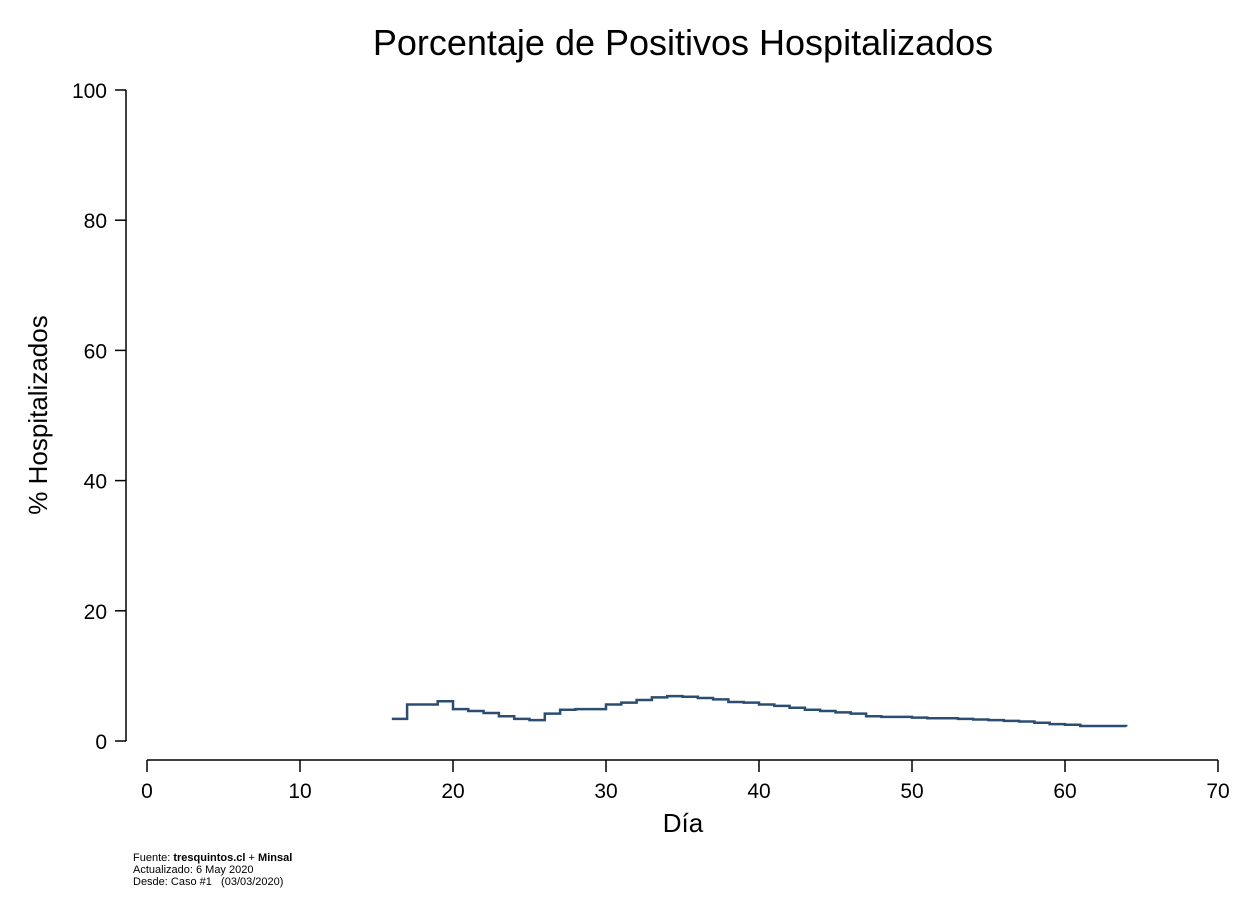 The height and width of the screenshot is (916, 1260). I want to click on since-note: Desde: Caso #1 (03/03/2020), so click(208, 882).